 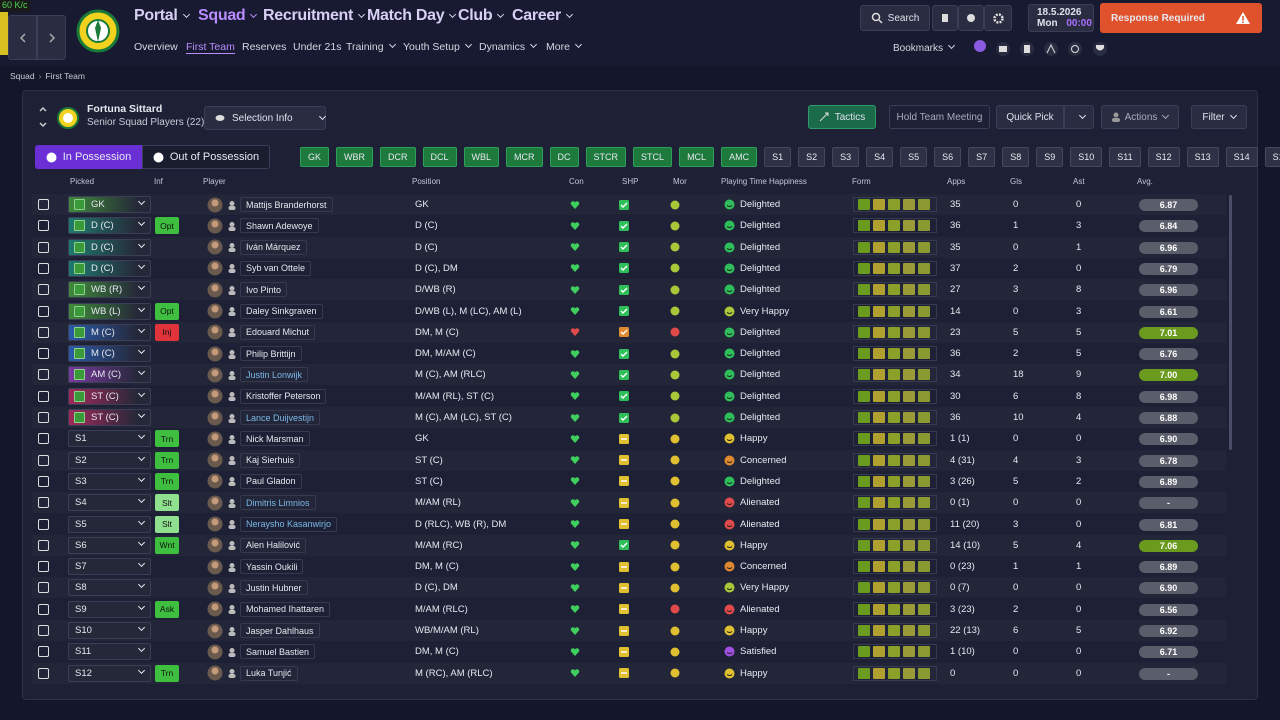 What do you see at coordinates (481, 157) in the screenshot?
I see `position-button: WBL` at bounding box center [481, 157].